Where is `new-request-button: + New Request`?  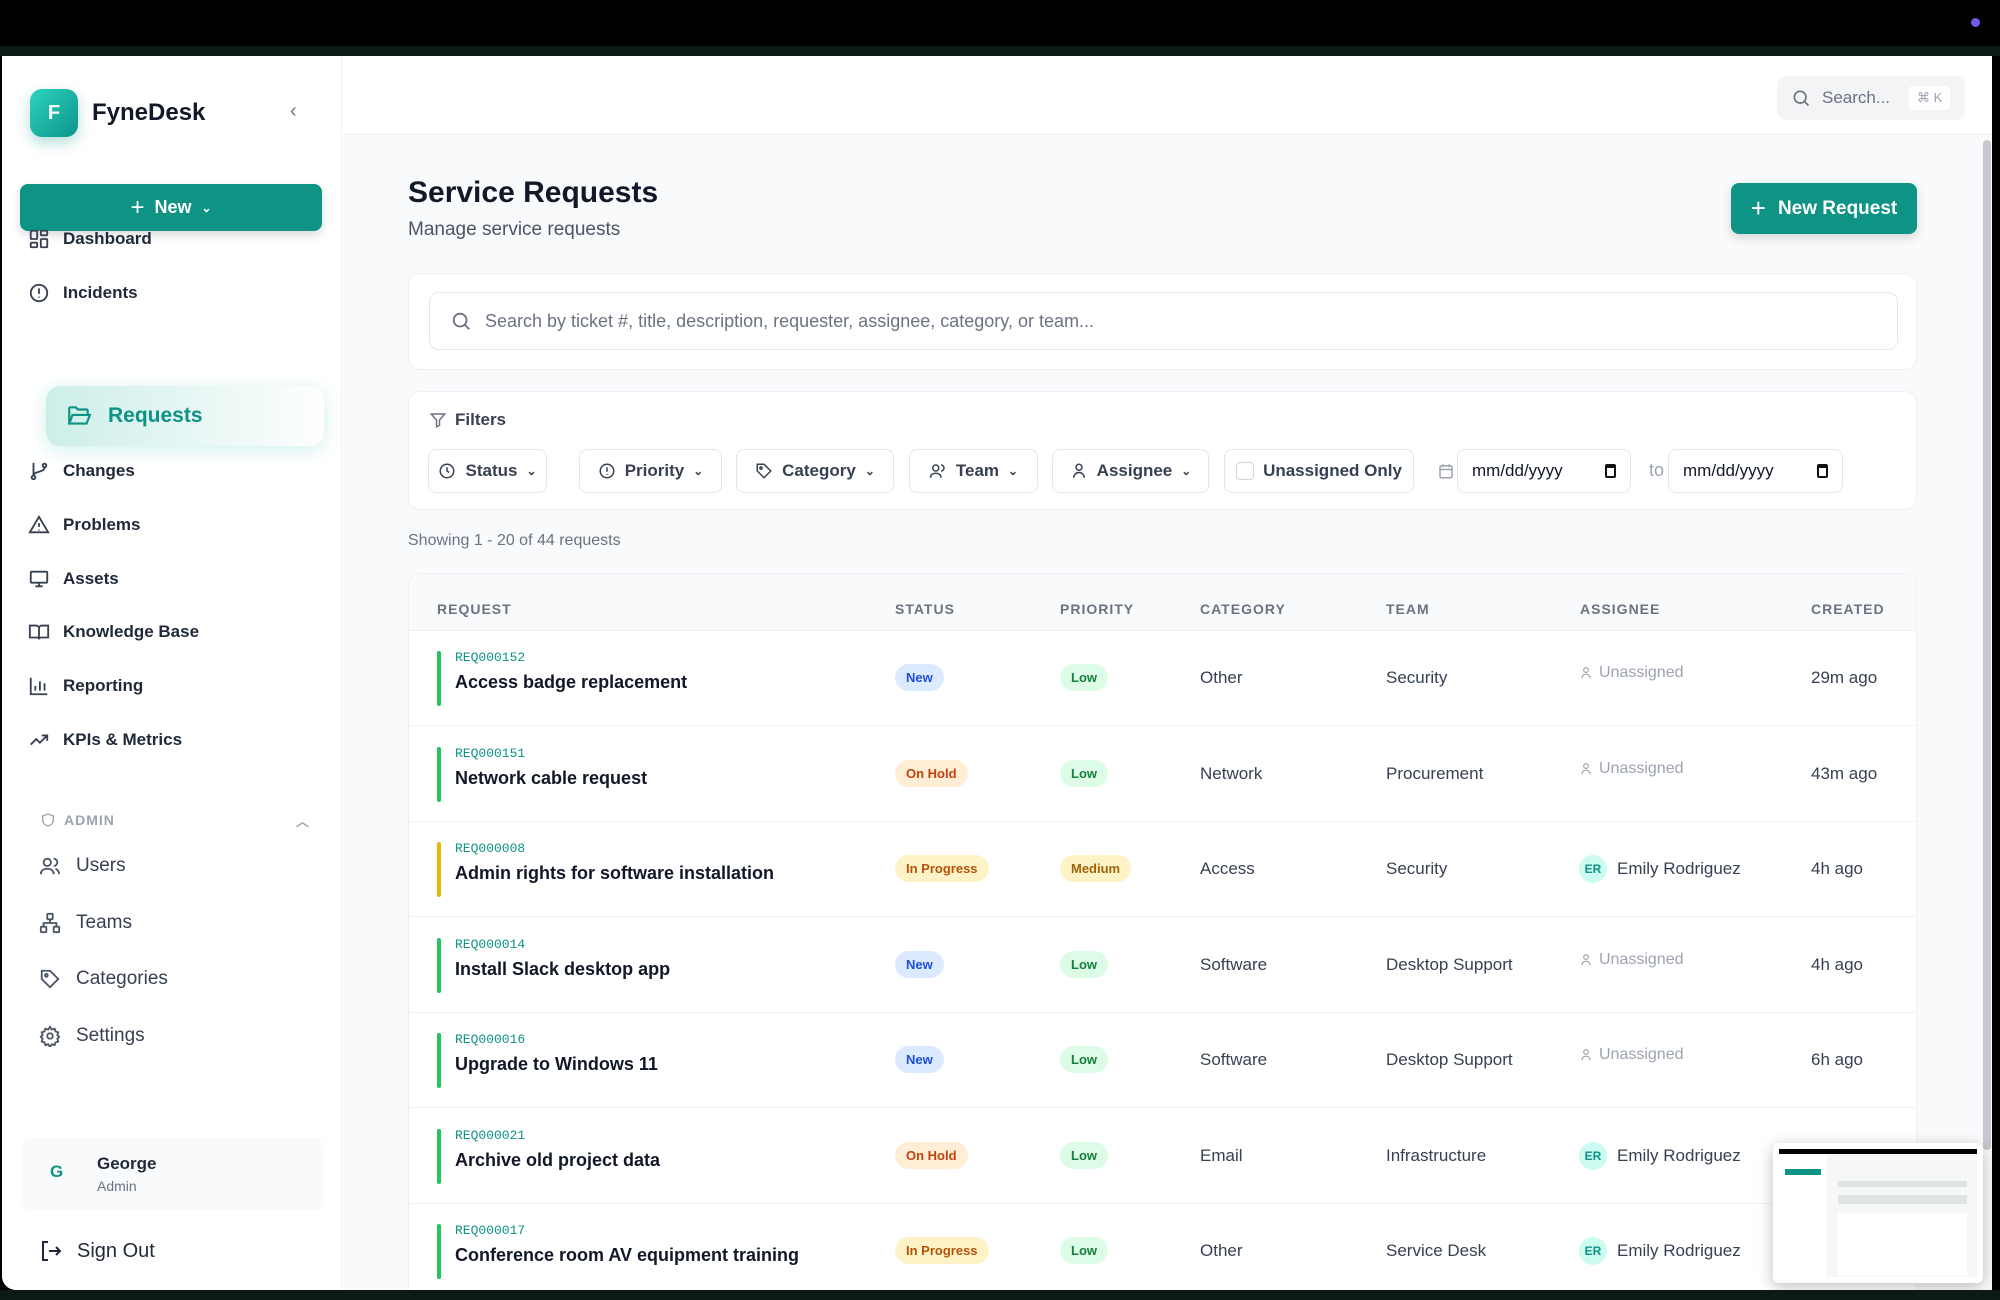 new-request-button: + New Request is located at coordinates (1824, 208).